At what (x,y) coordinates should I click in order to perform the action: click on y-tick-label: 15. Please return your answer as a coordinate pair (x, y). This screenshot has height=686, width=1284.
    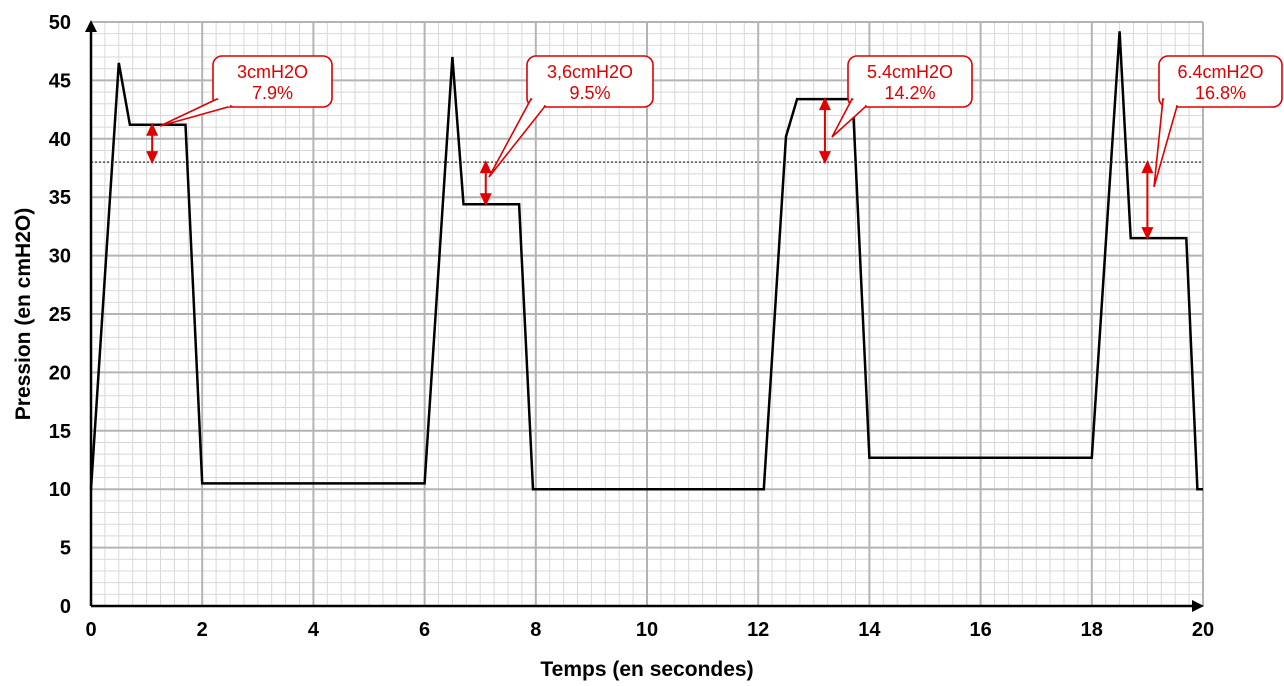
    Looking at the image, I should click on (60, 432).